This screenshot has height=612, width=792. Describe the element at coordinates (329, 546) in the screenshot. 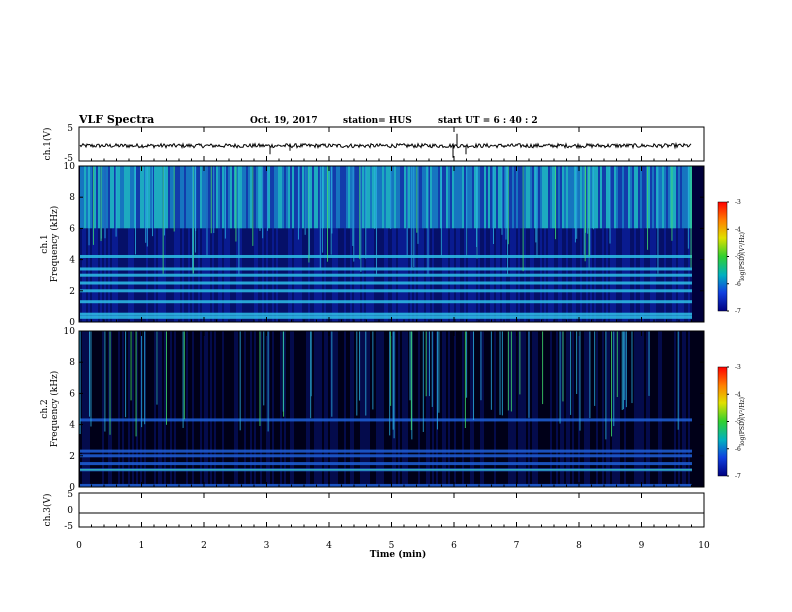

I see `time-tick-label: 4` at that location.